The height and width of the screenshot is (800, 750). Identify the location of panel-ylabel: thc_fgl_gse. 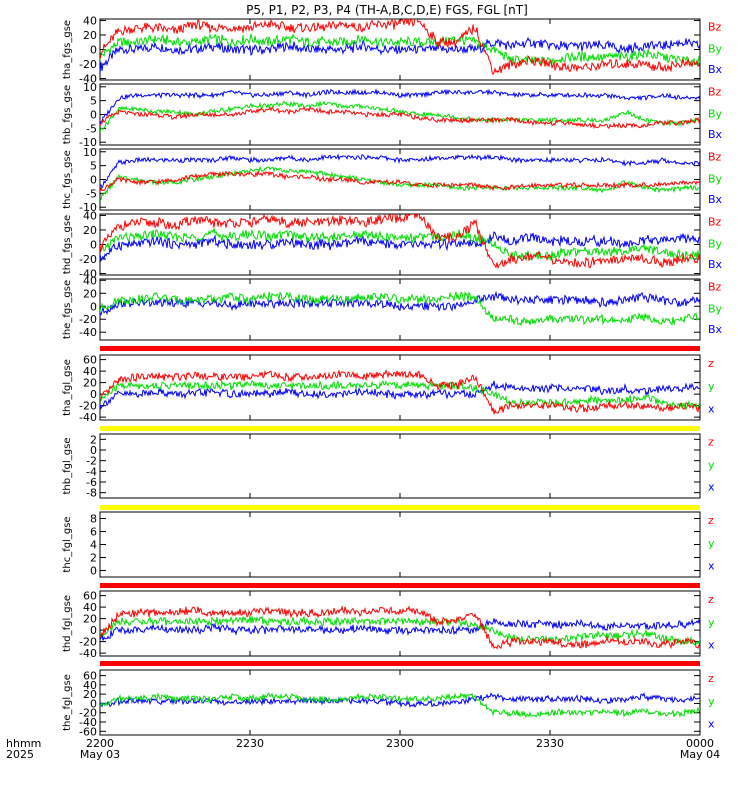
(67, 544).